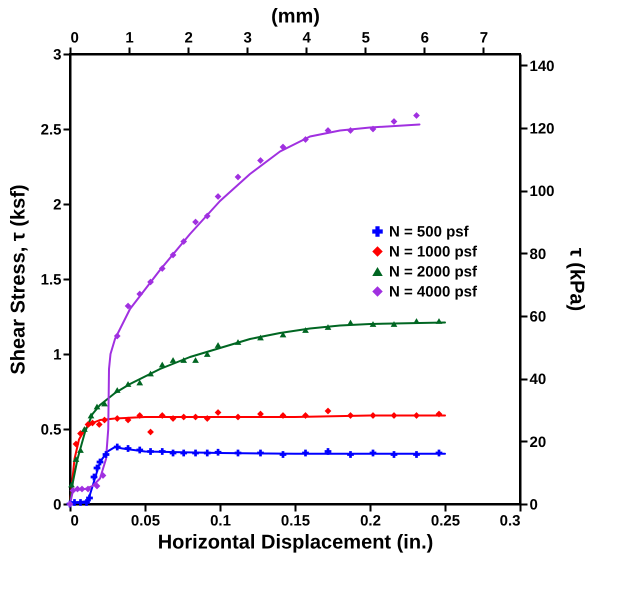 The width and height of the screenshot is (621, 606). What do you see at coordinates (538, 317) in the screenshot?
I see `y2-tick-label: 60` at bounding box center [538, 317].